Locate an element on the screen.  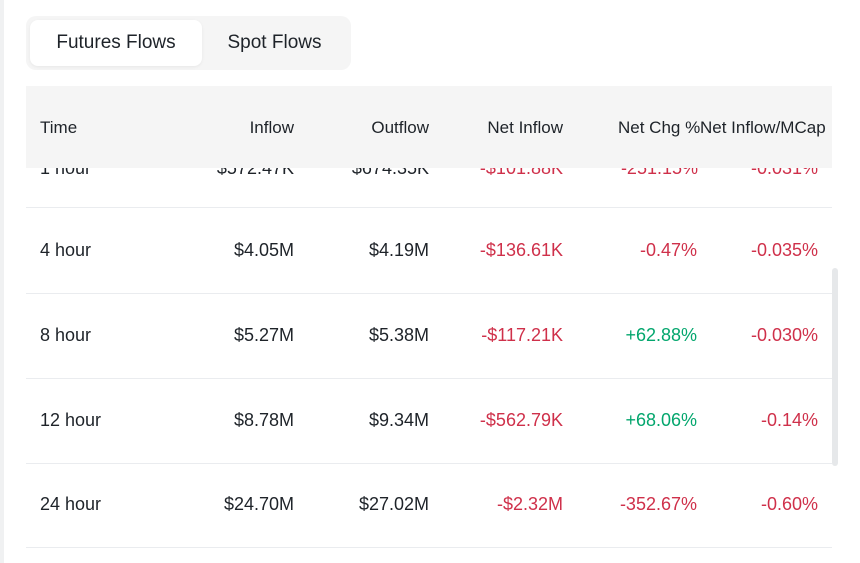
cell-net-inflow: -$117.21K is located at coordinates (522, 335).